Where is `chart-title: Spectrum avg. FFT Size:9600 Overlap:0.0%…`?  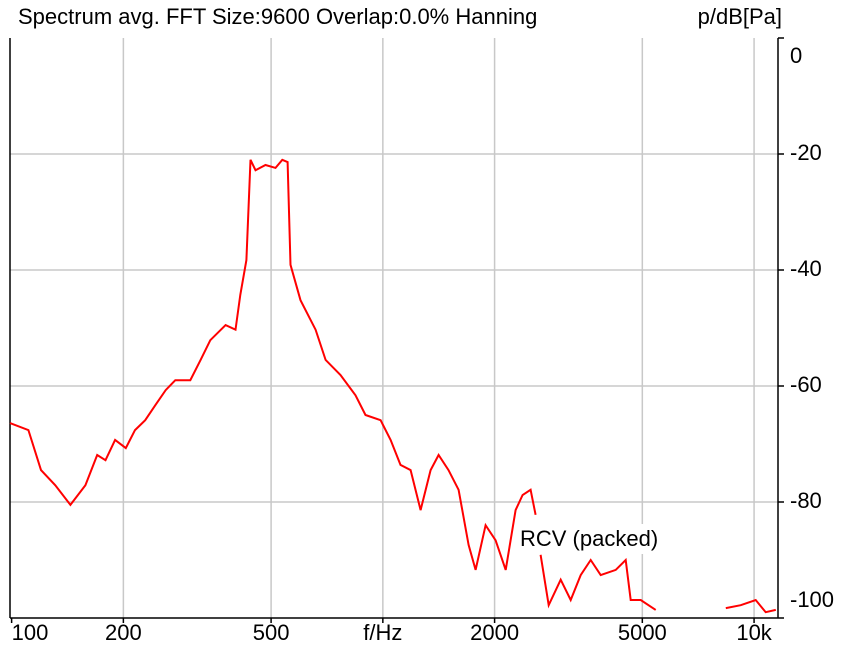
chart-title: Spectrum avg. FFT Size:9600 Overlap:0.0%… is located at coordinates (277, 16).